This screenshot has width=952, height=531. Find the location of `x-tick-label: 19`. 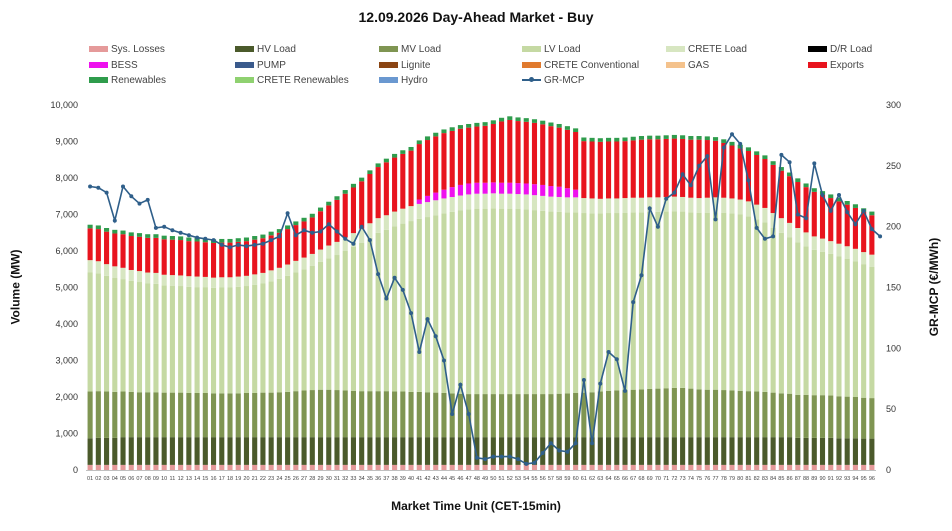

x-tick-label: 19 is located at coordinates (238, 479).